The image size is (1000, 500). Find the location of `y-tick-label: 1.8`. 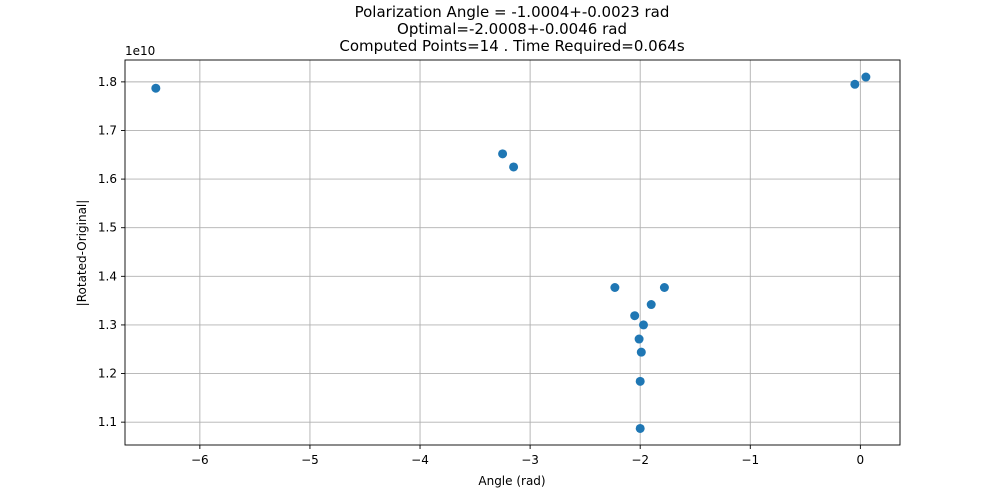

y-tick-label: 1.8 is located at coordinates (107, 82).